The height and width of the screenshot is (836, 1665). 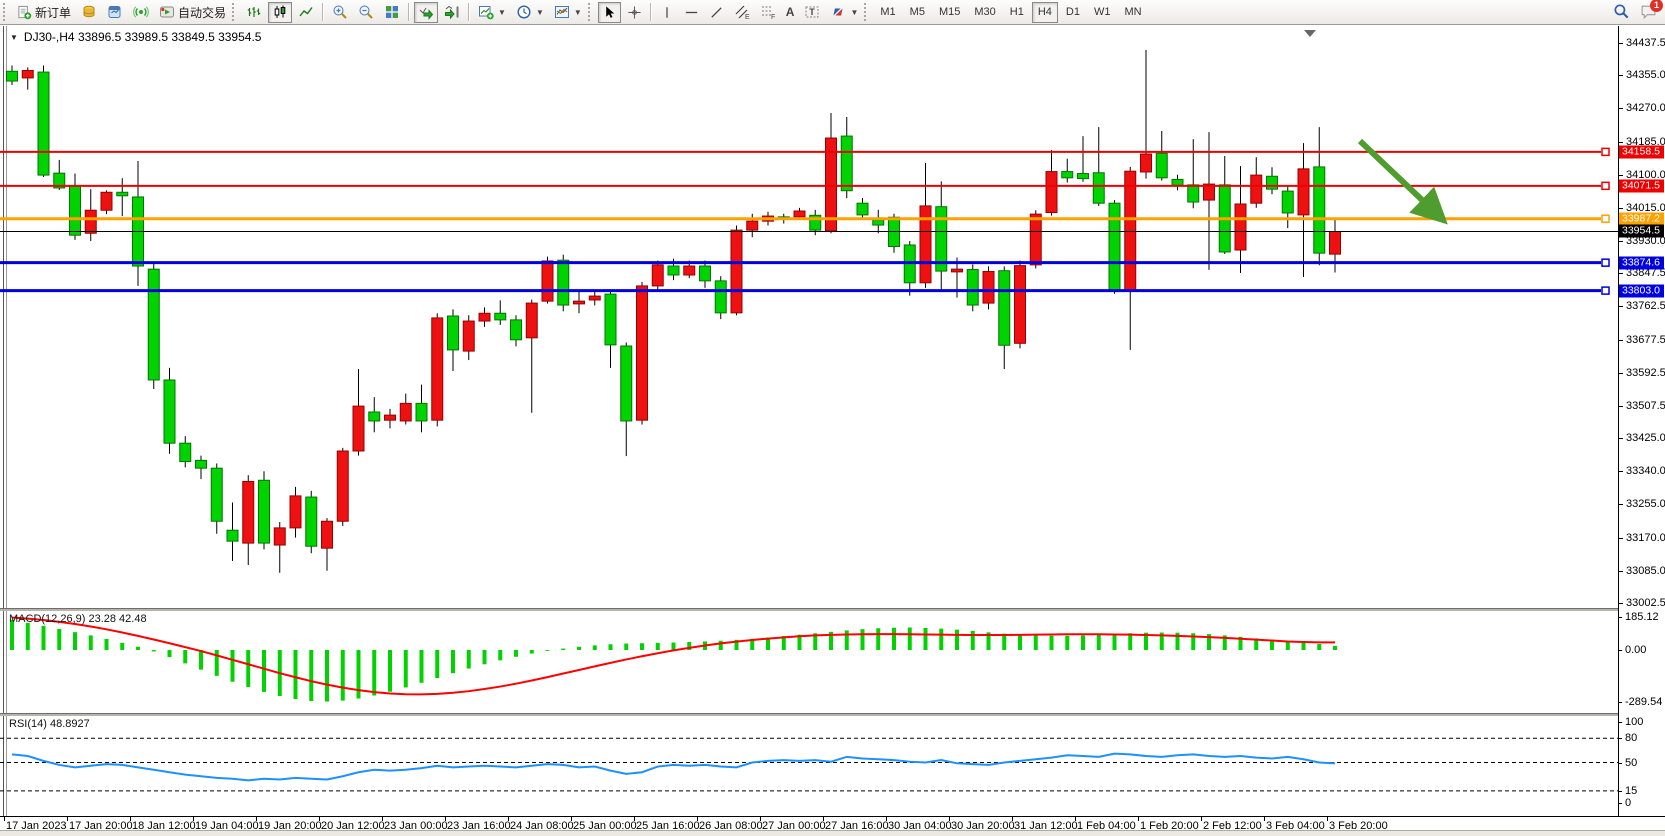 I want to click on timeframe-button-m15: M15, so click(x=949, y=12).